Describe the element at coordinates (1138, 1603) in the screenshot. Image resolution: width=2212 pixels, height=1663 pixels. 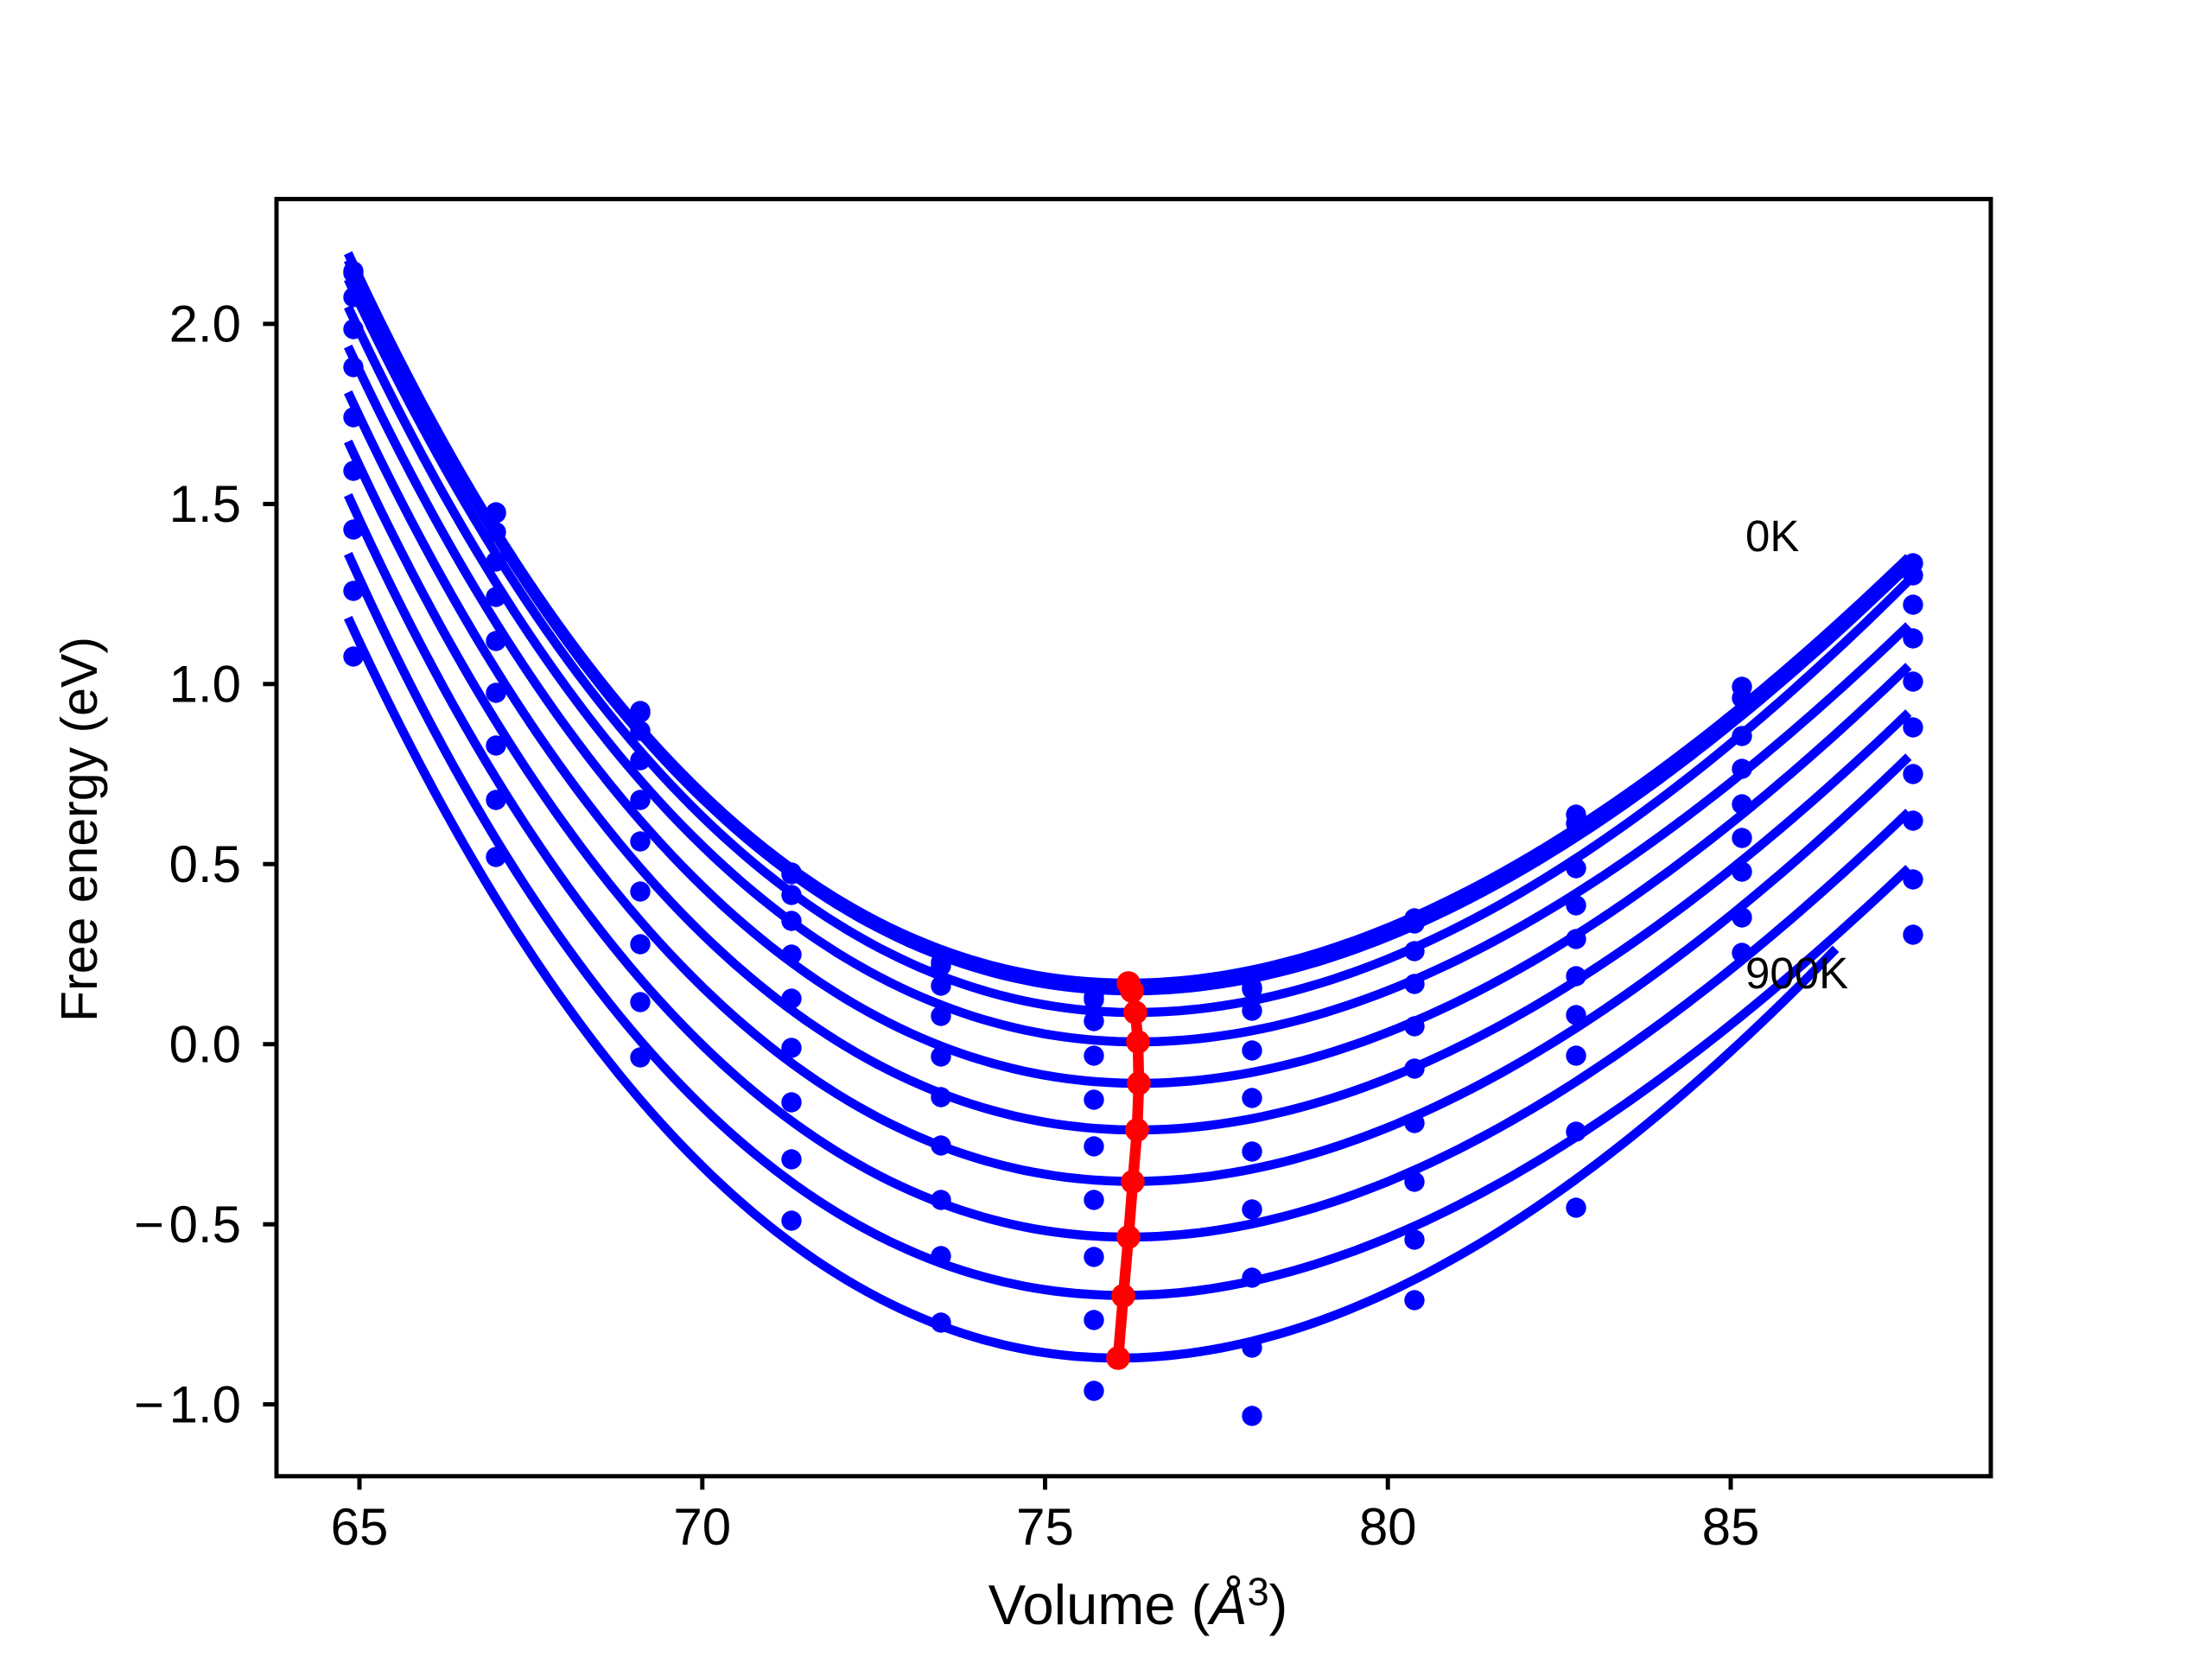
I see `svg-text: Volume (Å3)` at that location.